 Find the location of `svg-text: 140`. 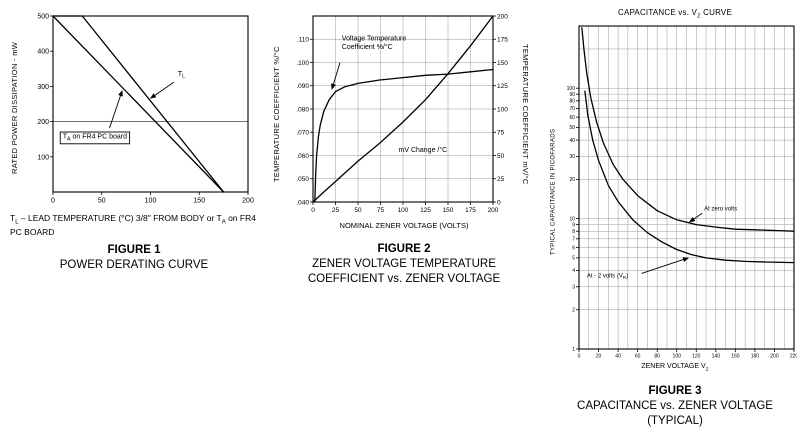

svg-text: 140 is located at coordinates (716, 356).